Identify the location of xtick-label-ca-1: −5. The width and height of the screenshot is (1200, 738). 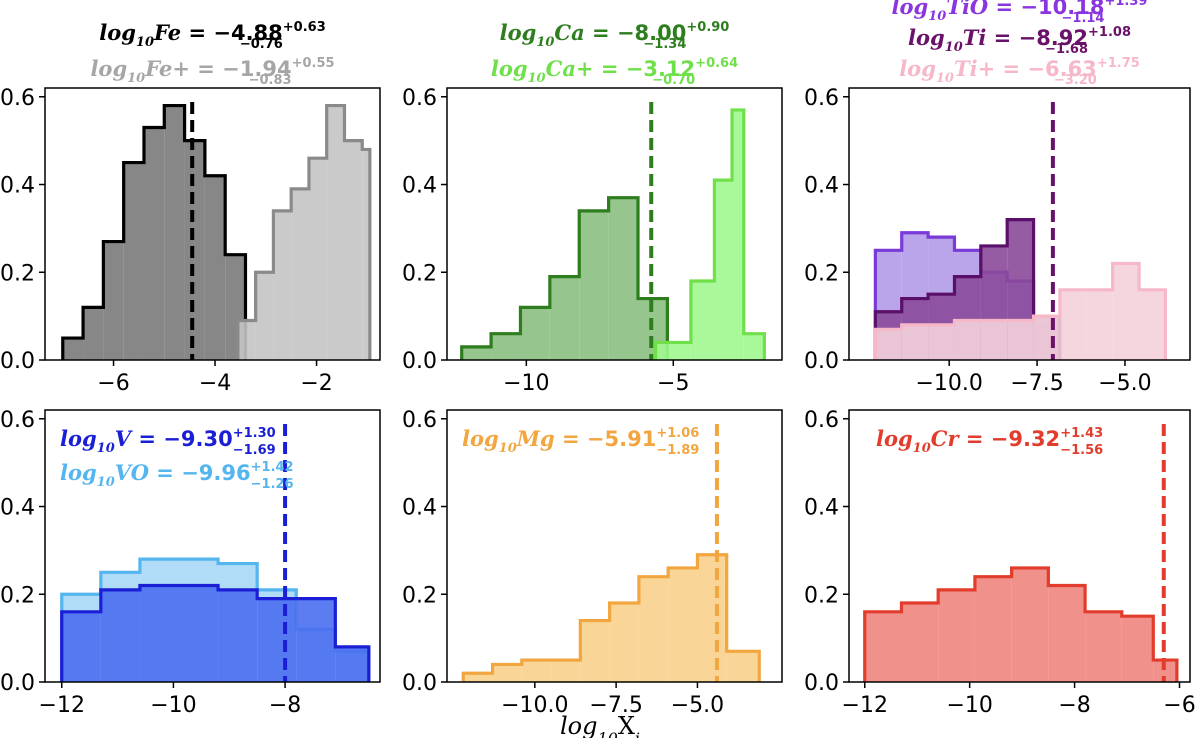
(673, 383).